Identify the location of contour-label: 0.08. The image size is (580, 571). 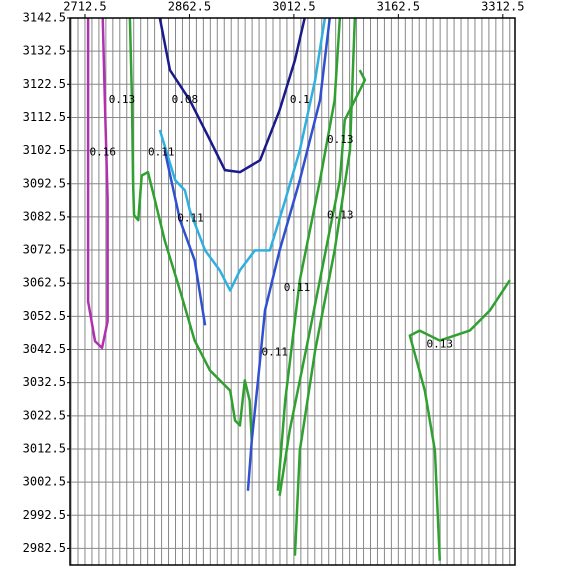
(185, 99).